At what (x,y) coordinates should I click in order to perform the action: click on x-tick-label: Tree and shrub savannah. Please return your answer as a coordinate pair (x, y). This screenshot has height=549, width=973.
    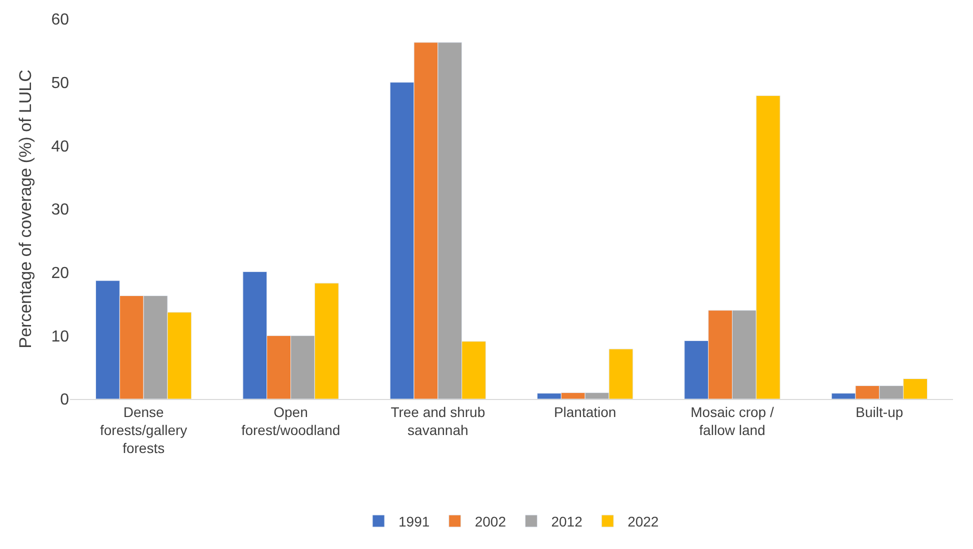
    Looking at the image, I should click on (438, 421).